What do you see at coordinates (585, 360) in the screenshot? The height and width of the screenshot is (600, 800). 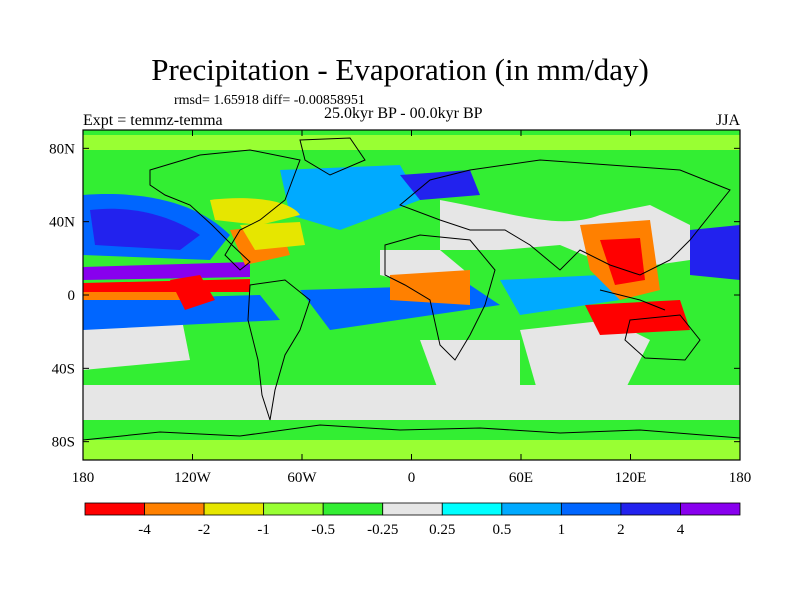 I see `field-patch-zero-indian` at bounding box center [585, 360].